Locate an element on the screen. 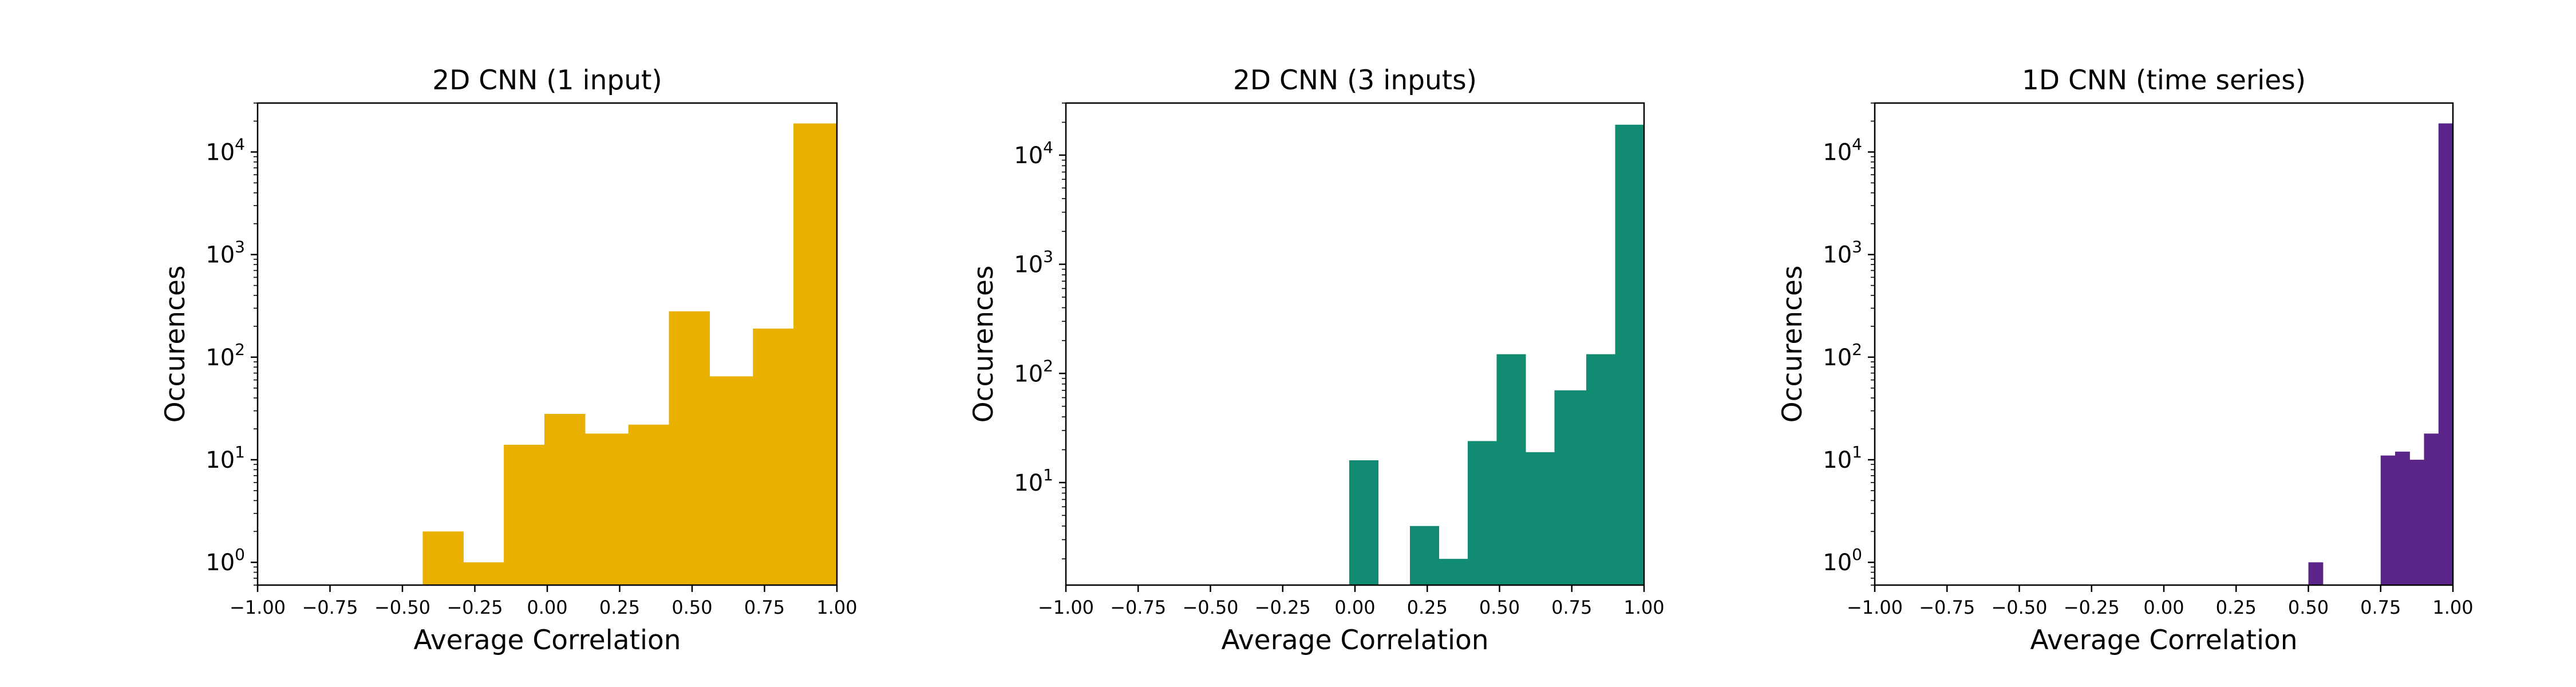 The width and height of the screenshot is (2576, 687). chart-title: 1D CNN (time series) is located at coordinates (2164, 80).